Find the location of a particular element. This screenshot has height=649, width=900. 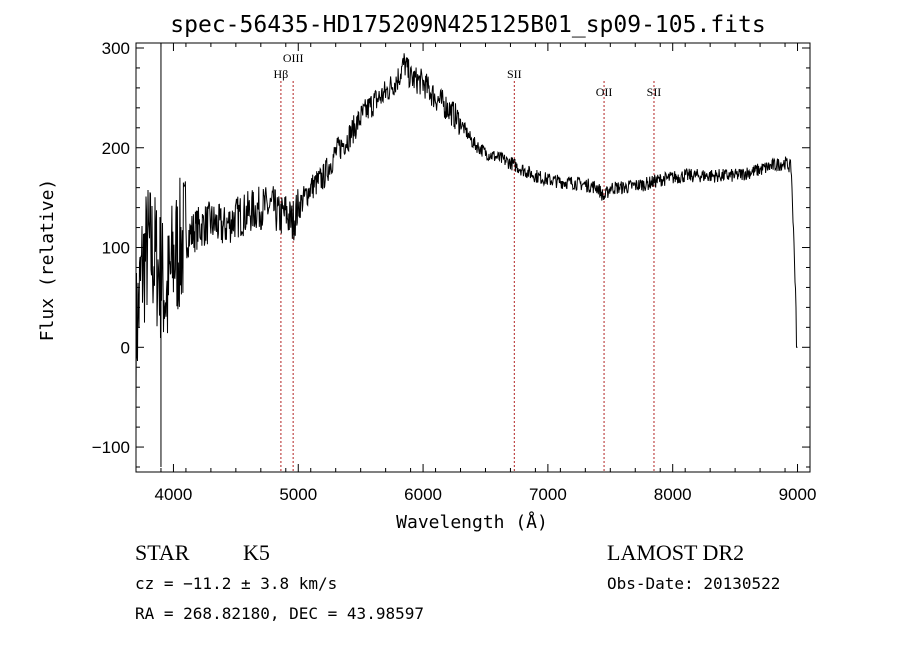

survey-name: LAMOST DR2 is located at coordinates (675, 552).